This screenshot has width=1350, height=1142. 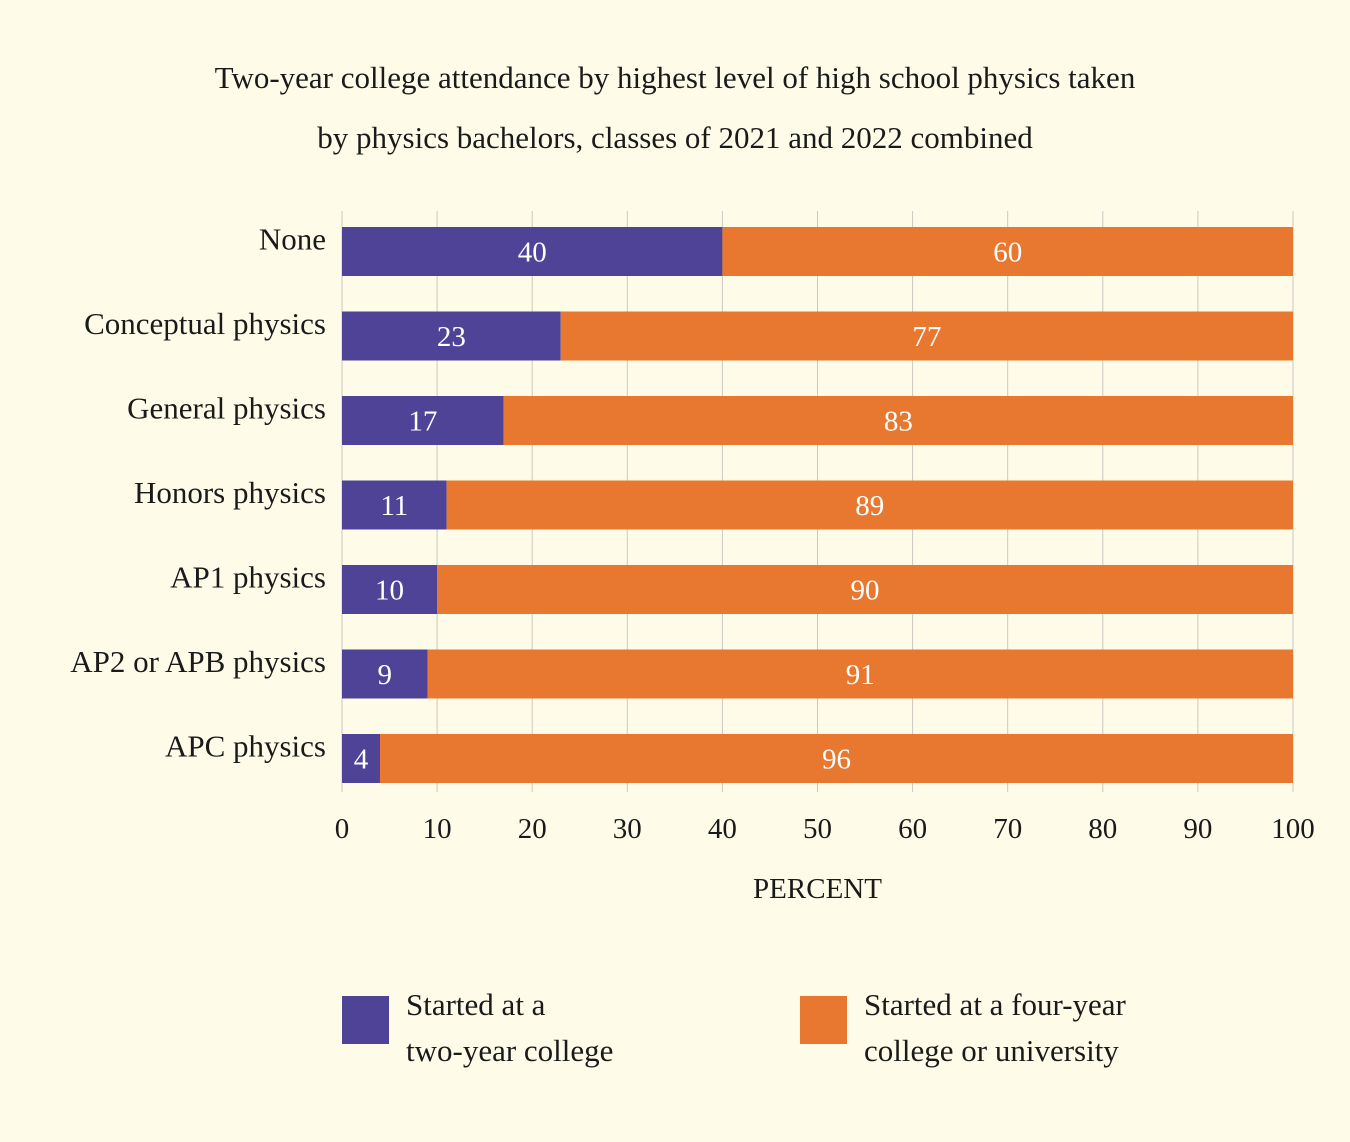 I want to click on data-label-two-year-3: 11, so click(x=394, y=506).